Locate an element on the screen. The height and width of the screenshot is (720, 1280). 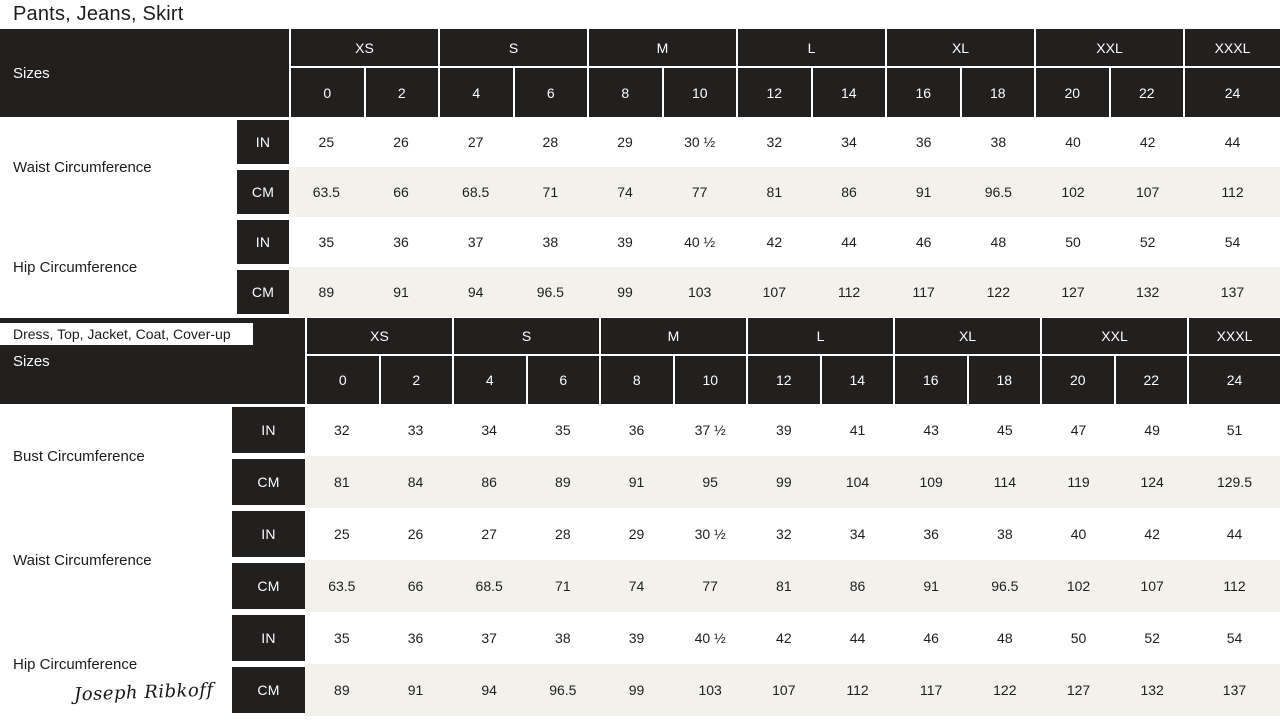
value-cell: 71 is located at coordinates (550, 192).